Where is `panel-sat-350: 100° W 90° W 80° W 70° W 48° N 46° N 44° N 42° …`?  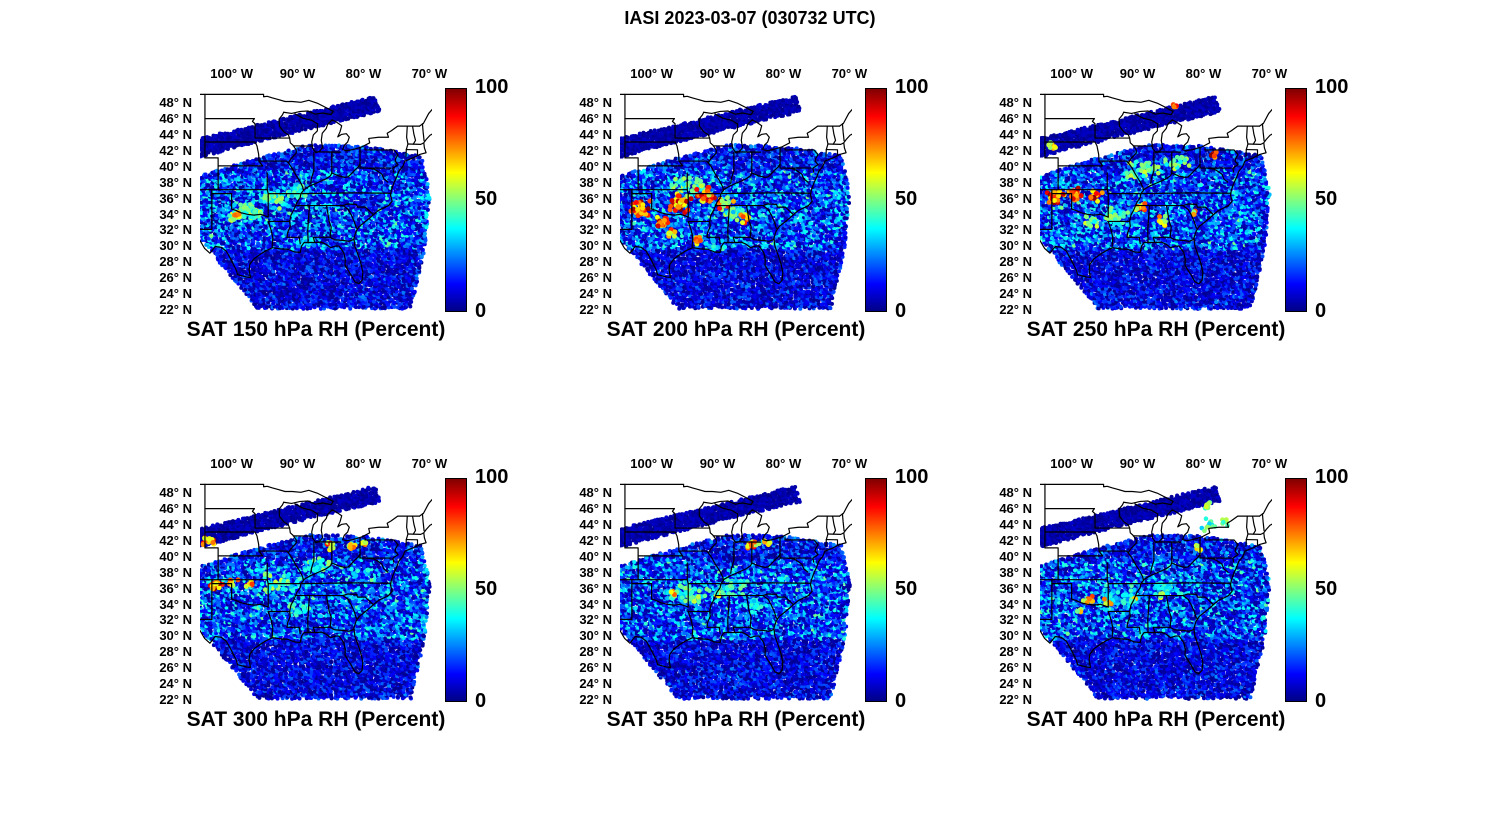 panel-sat-350: 100° W 90° W 80° W 70° W 48° N 46° N 44° N 42° … is located at coordinates (762, 590).